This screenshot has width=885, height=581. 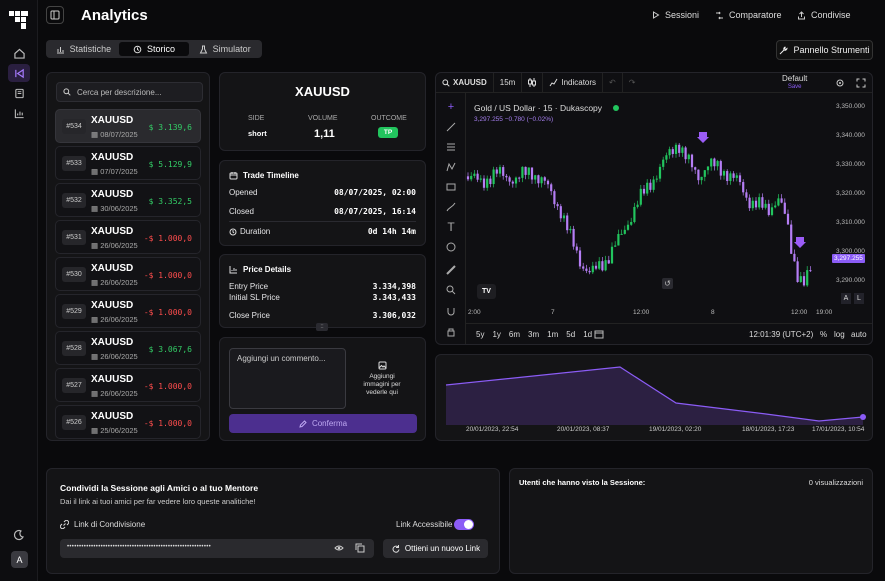 What do you see at coordinates (451, 167) in the screenshot?
I see `pattern-icon` at bounding box center [451, 167].